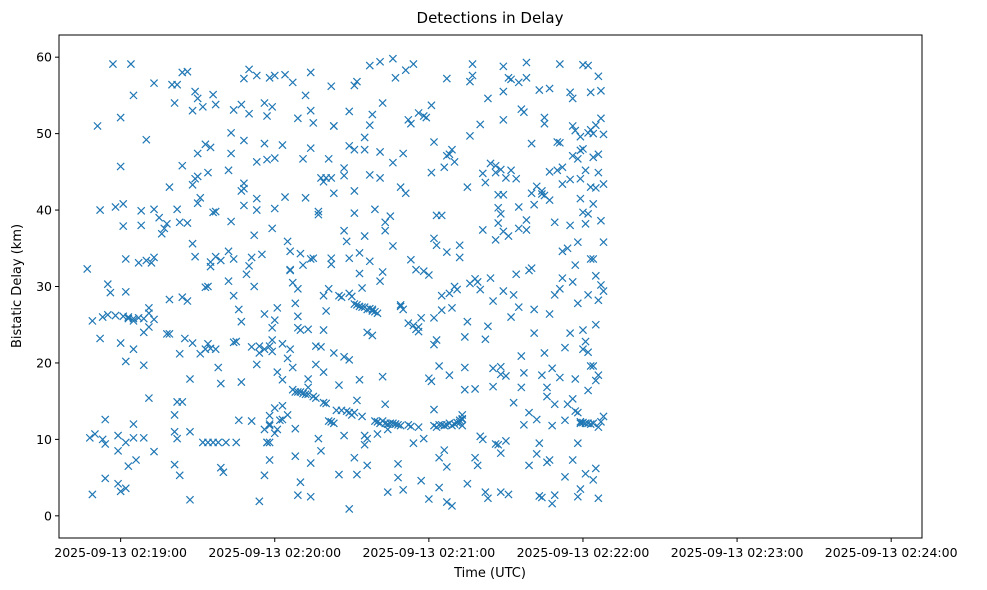 The width and height of the screenshot is (987, 590). I want to click on y-tick-label: 50, so click(44, 133).